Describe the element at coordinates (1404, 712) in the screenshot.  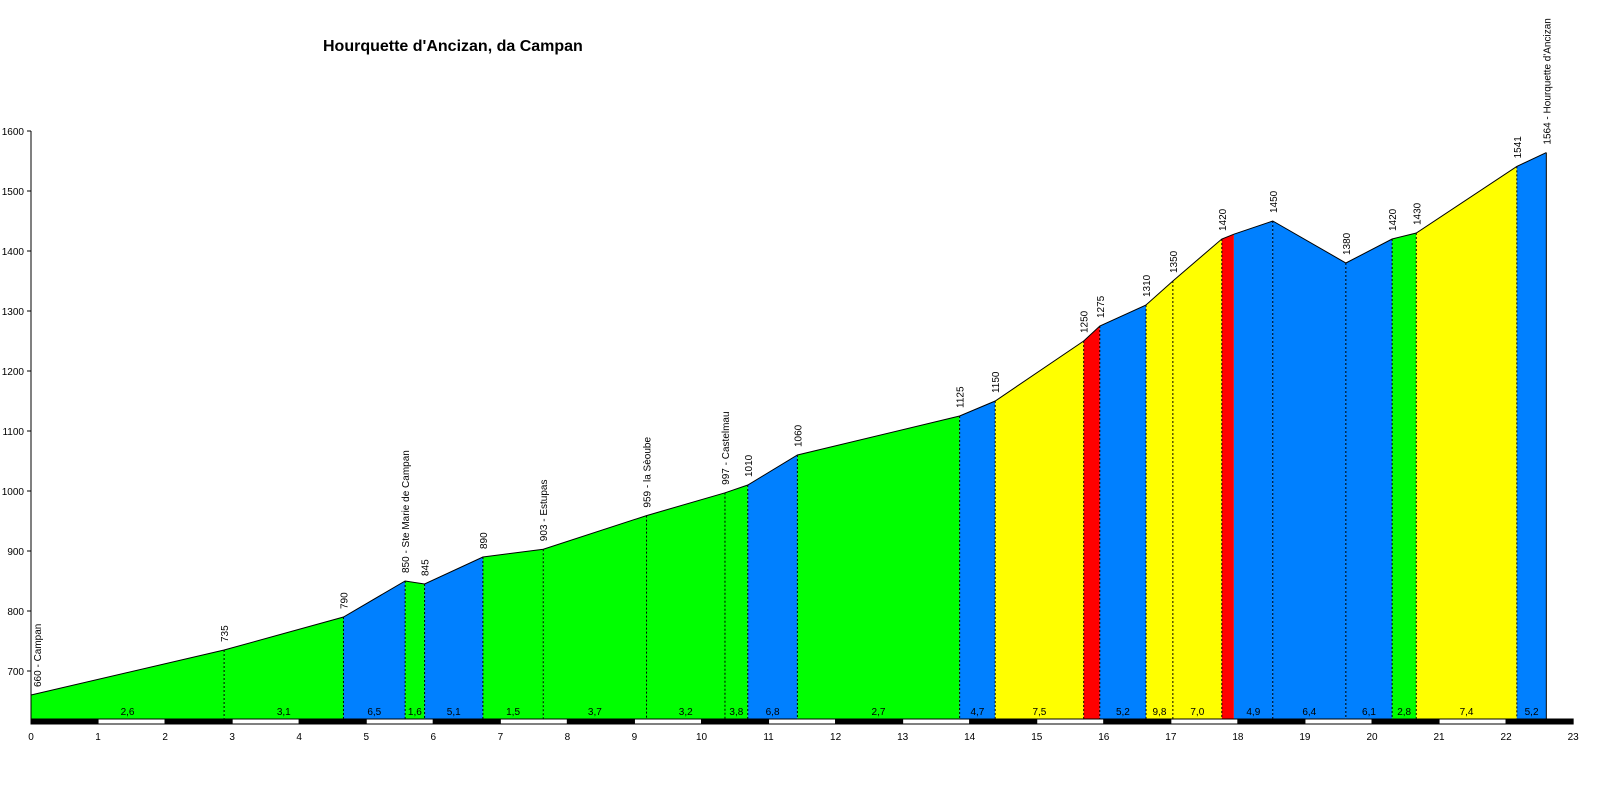
I see `gradient-label: 2,8` at that location.